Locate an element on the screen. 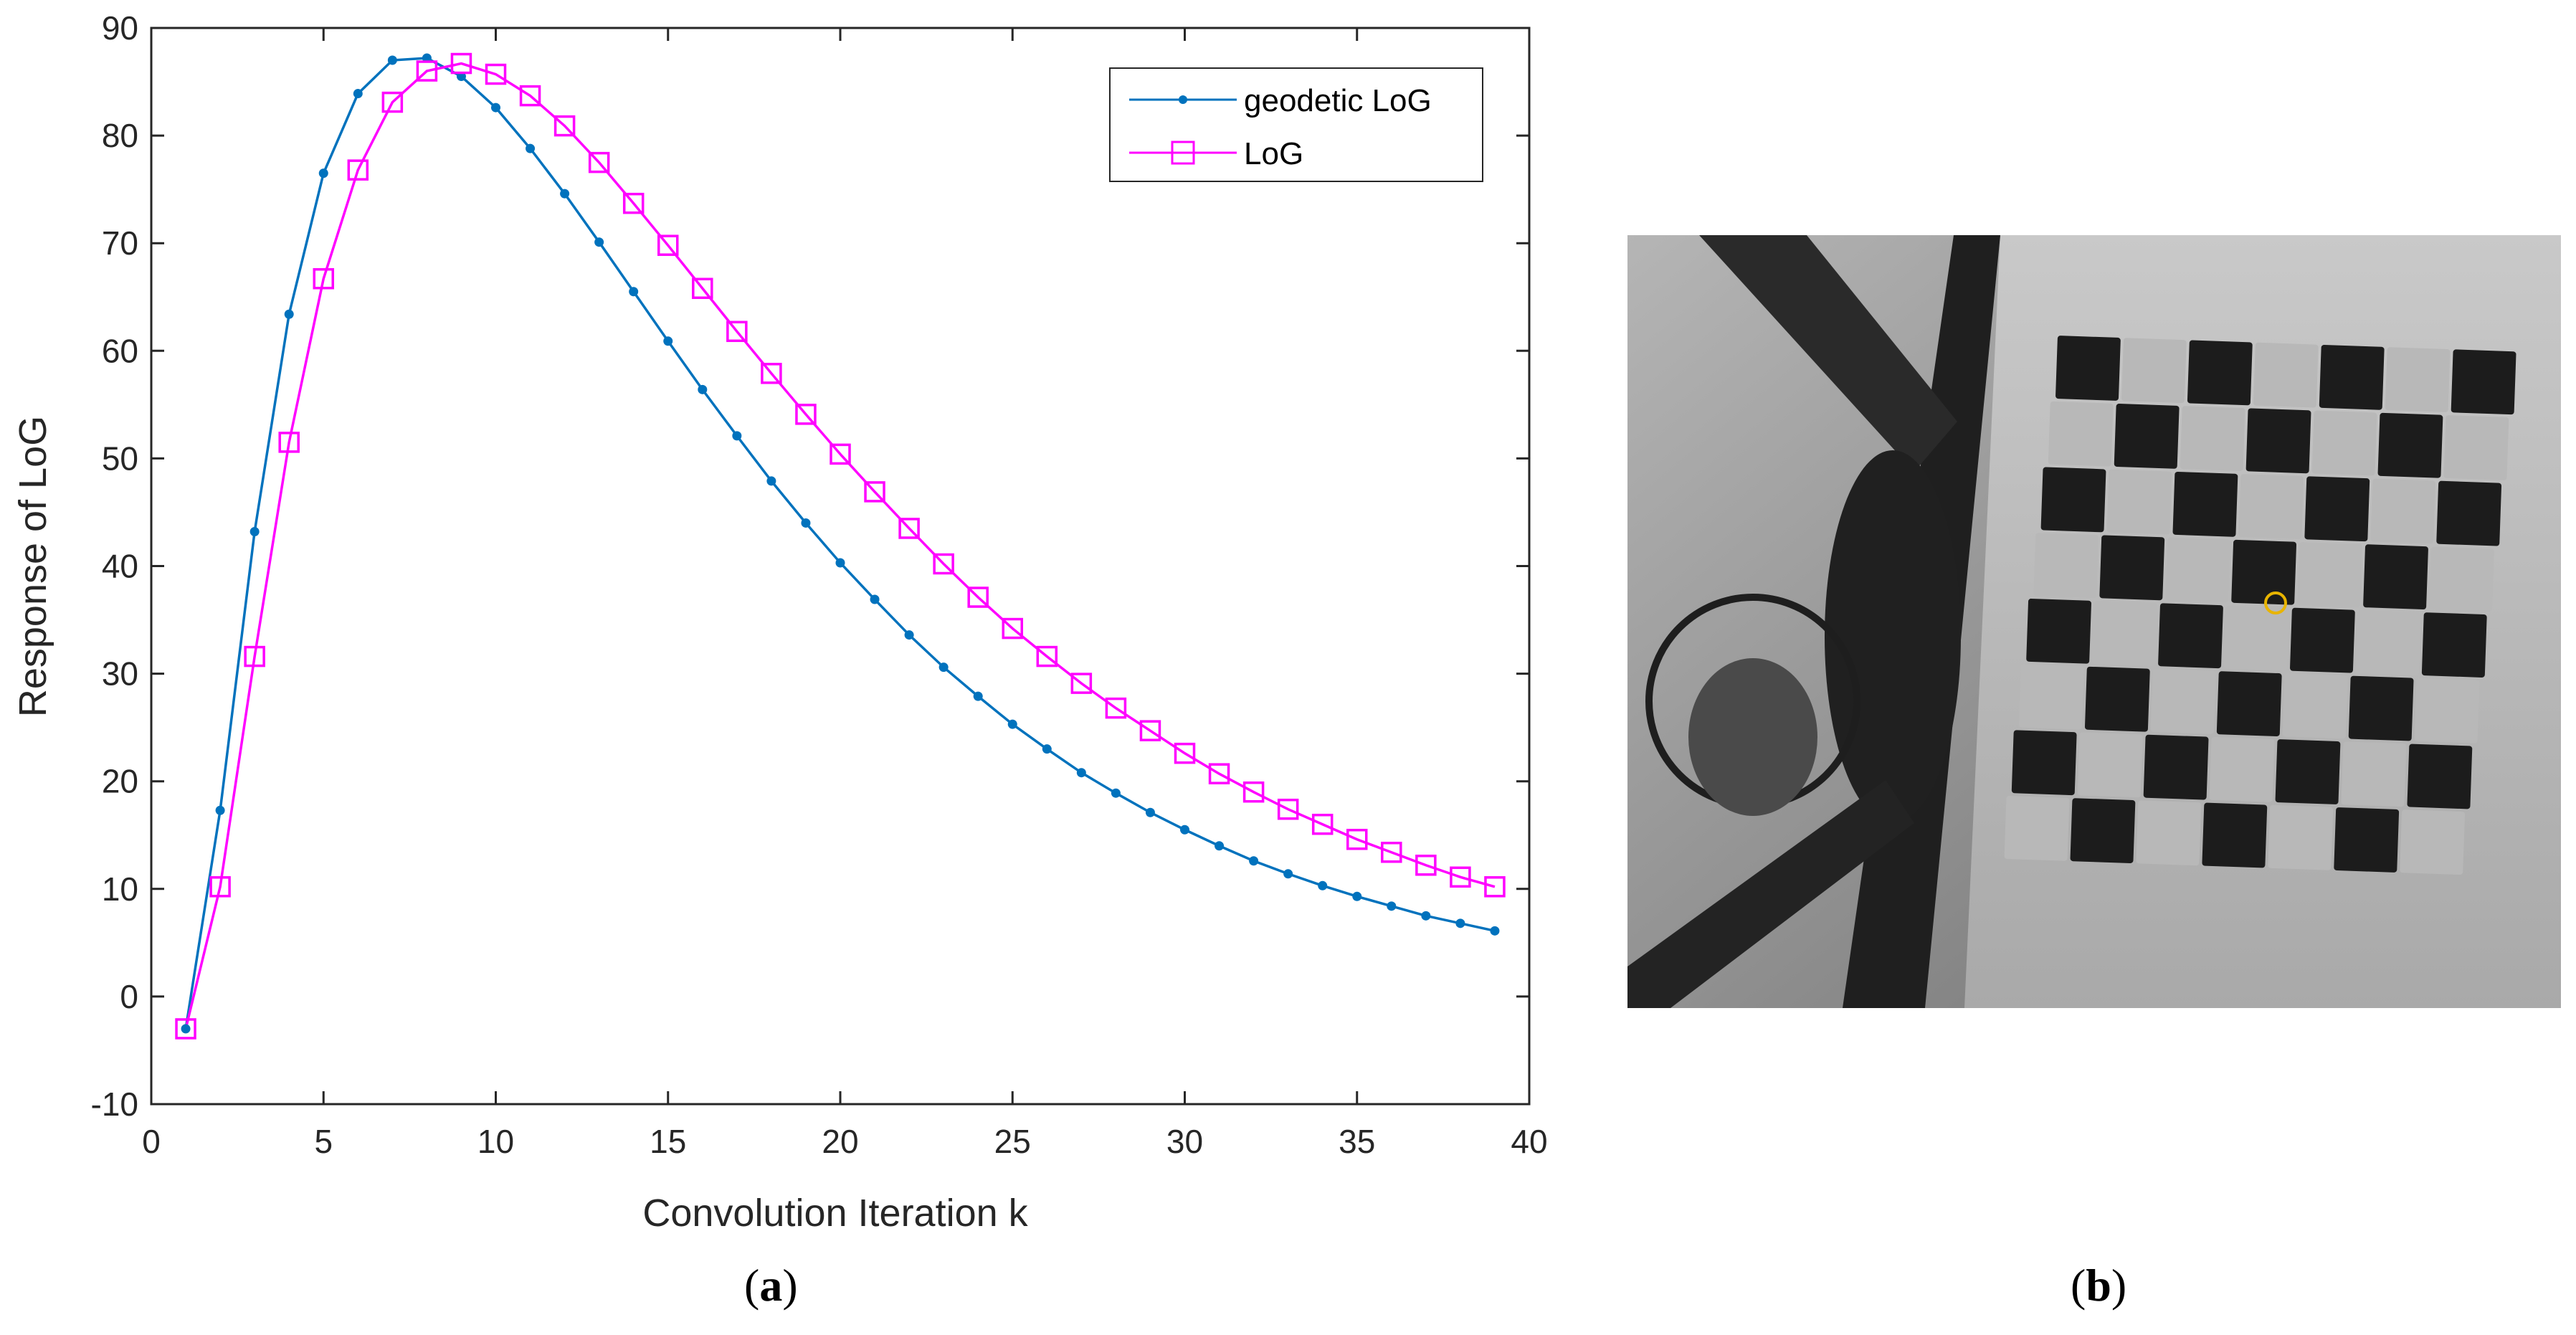  y-tick-label: 30 is located at coordinates (120, 674).